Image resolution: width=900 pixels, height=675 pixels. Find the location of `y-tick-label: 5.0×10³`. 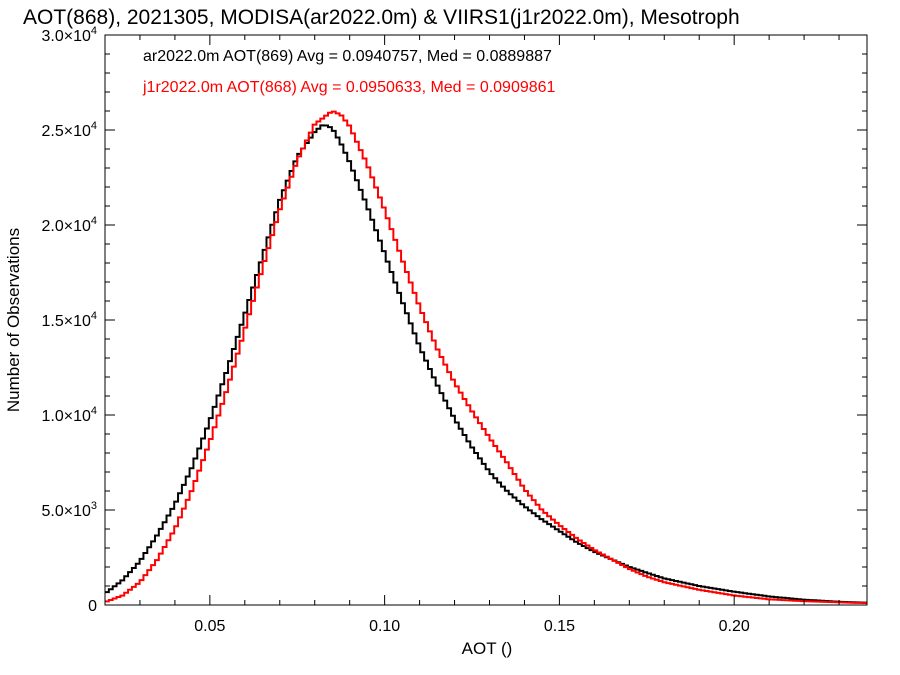

y-tick-label: 5.0×10³ is located at coordinates (69, 510).